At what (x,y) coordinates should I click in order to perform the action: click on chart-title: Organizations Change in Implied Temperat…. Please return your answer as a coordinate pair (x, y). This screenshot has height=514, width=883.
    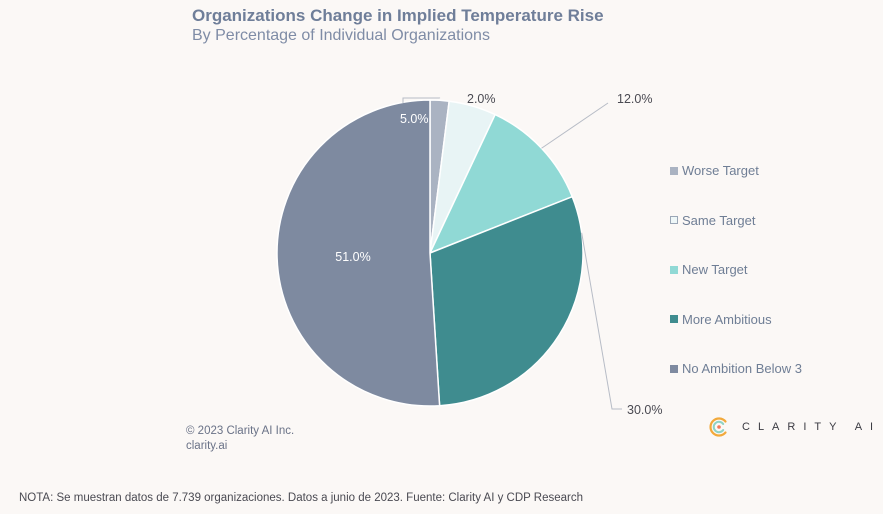
    Looking at the image, I should click on (398, 15).